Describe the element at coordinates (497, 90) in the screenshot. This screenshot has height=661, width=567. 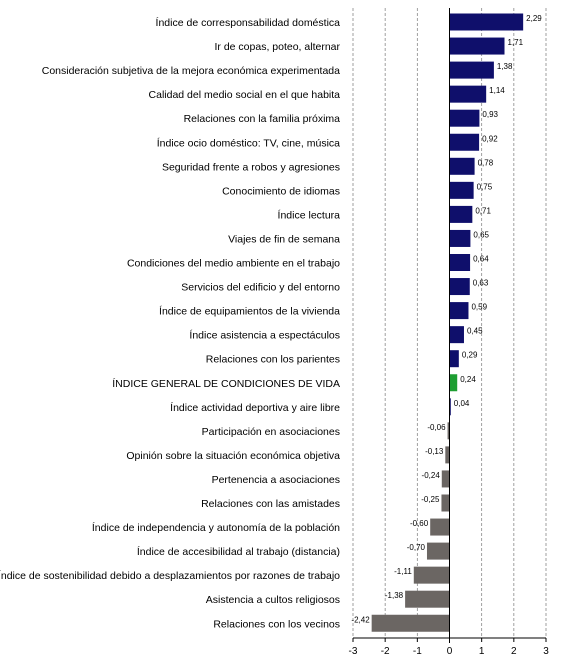
I see `value-label: 1,14` at that location.